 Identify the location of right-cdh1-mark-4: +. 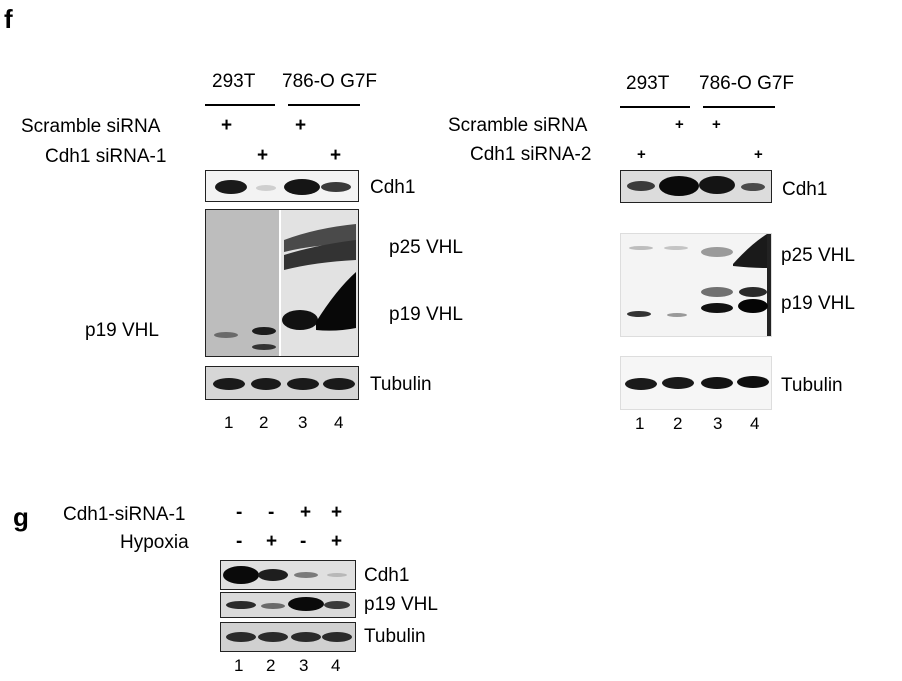
(758, 154).